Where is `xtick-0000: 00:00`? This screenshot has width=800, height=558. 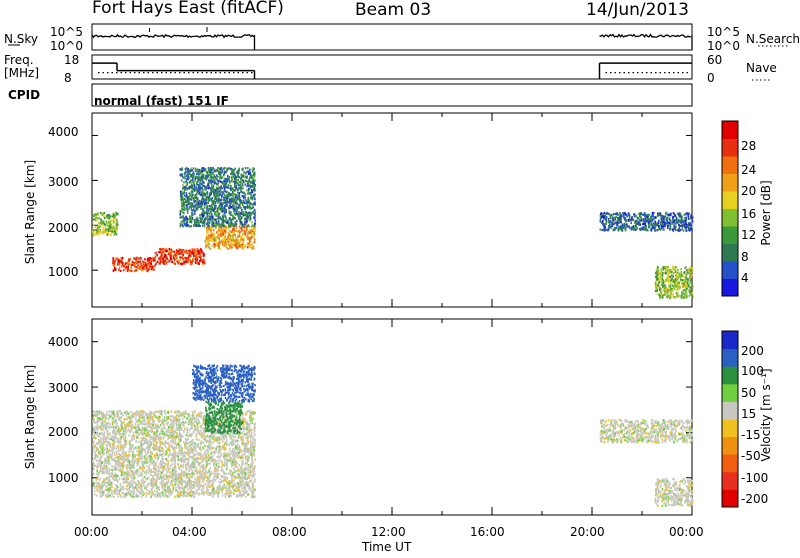 xtick-0000: 00:00 is located at coordinates (91, 532).